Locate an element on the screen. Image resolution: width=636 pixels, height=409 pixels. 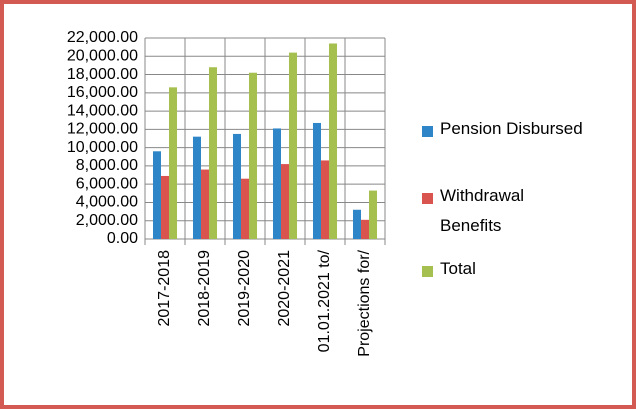
y-tick-label: 12,000.00 is located at coordinates (102, 129).